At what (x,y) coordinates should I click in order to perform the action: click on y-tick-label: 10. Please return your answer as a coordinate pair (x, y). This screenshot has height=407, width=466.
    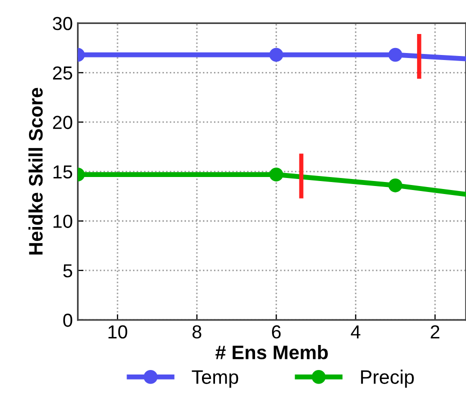
    Looking at the image, I should click on (63, 221).